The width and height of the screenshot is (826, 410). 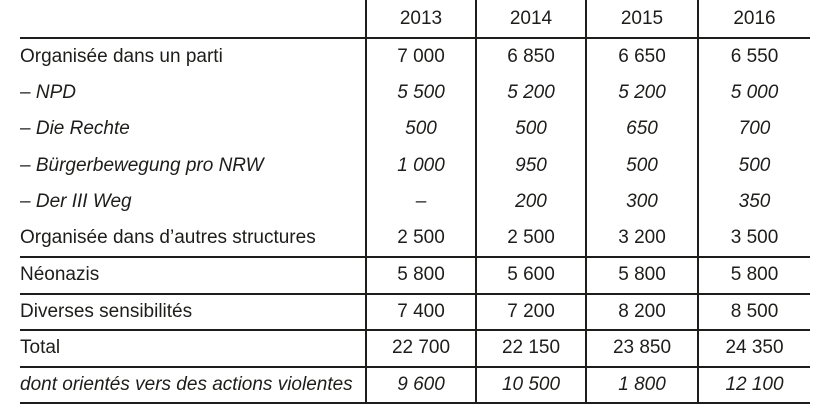 What do you see at coordinates (421, 19) in the screenshot?
I see `year-column-header: 2013` at bounding box center [421, 19].